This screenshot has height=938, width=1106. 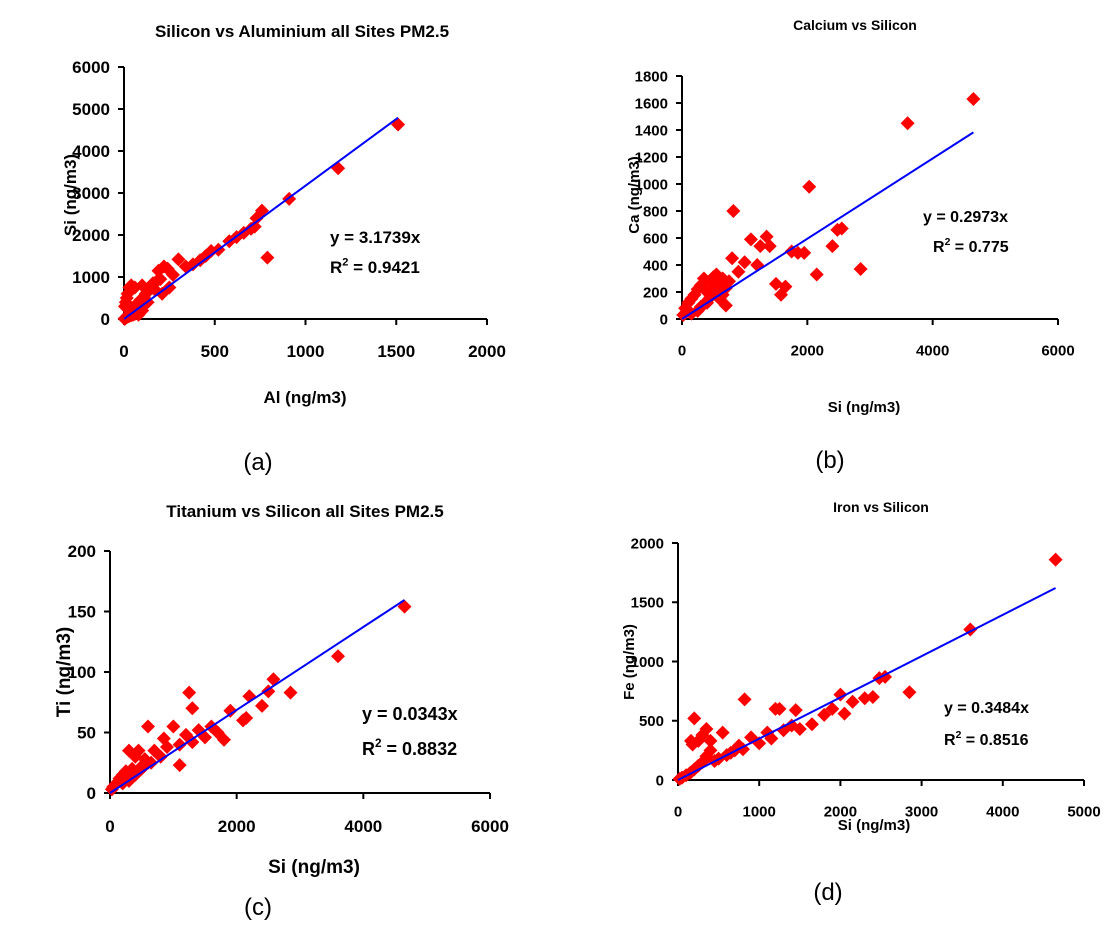 I want to click on equation-label: y = 0.3484x, so click(x=986, y=708).